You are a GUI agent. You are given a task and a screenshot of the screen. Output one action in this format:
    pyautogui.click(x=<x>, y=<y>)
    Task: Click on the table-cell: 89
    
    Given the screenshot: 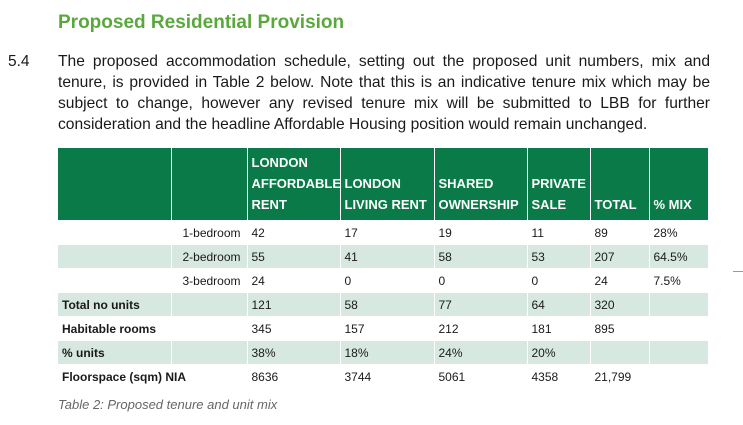 What is the action you would take?
    pyautogui.click(x=619, y=232)
    